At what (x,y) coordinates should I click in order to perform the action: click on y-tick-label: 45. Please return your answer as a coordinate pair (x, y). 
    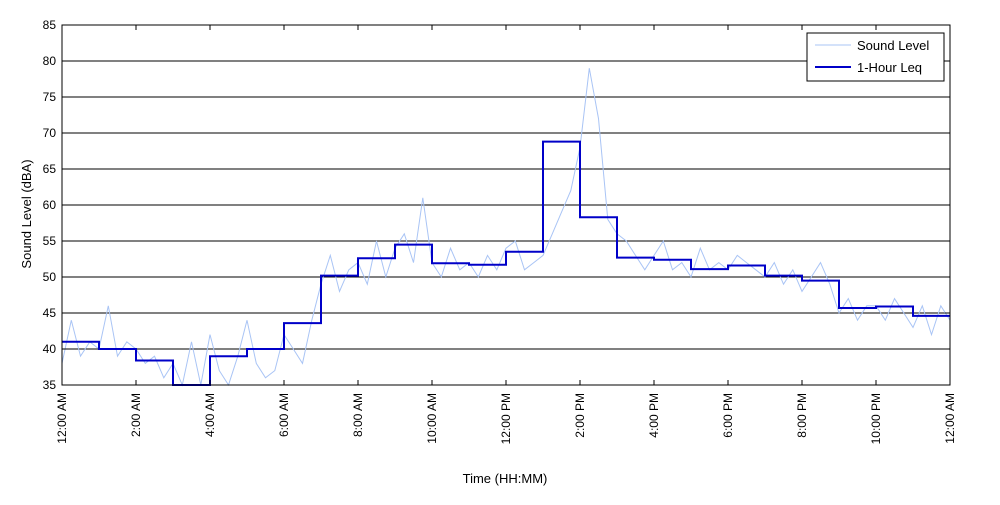
    Looking at the image, I should click on (50, 313).